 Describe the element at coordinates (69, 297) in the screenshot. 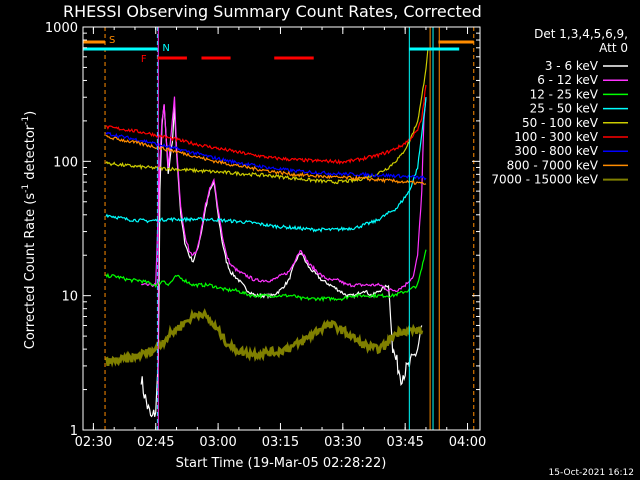

I see `y-tick-label: 10` at that location.